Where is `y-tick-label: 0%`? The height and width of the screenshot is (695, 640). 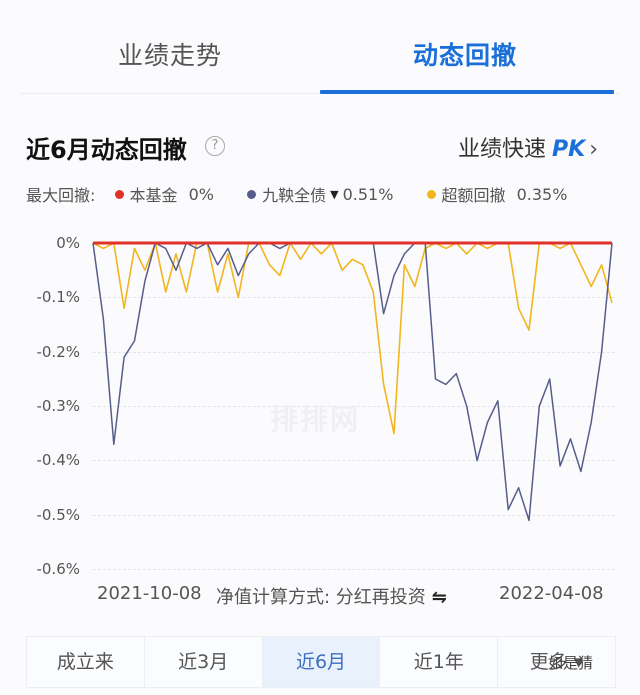 y-tick-label: 0% is located at coordinates (68, 243).